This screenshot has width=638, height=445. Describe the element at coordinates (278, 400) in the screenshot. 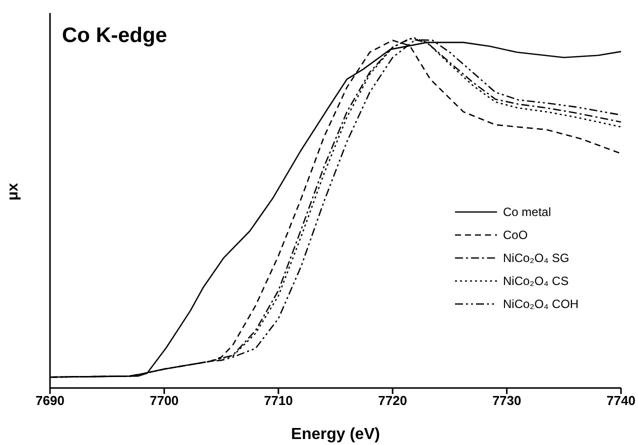

I see `x-tick-label: 7710` at that location.